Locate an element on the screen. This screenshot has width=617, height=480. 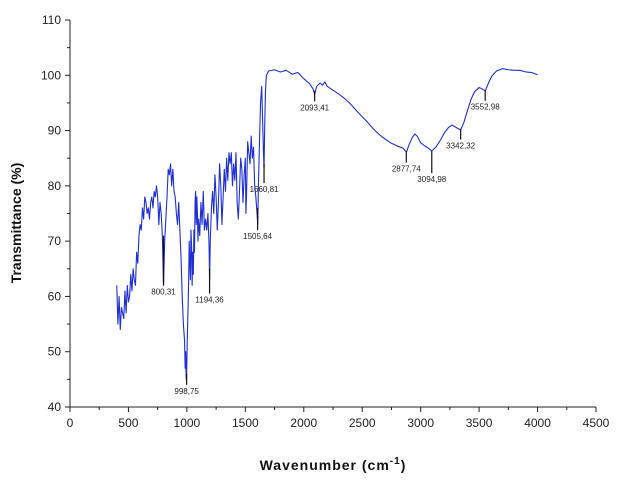
peak-label: 1194,36 is located at coordinates (209, 300).